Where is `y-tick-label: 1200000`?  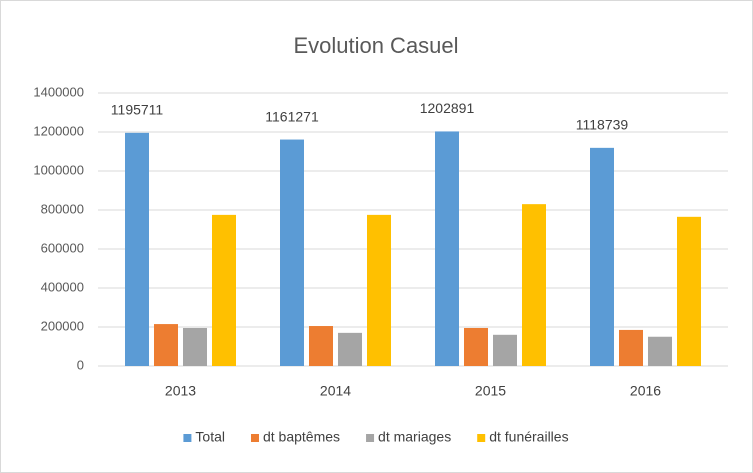
y-tick-label: 1200000 is located at coordinates (58, 130).